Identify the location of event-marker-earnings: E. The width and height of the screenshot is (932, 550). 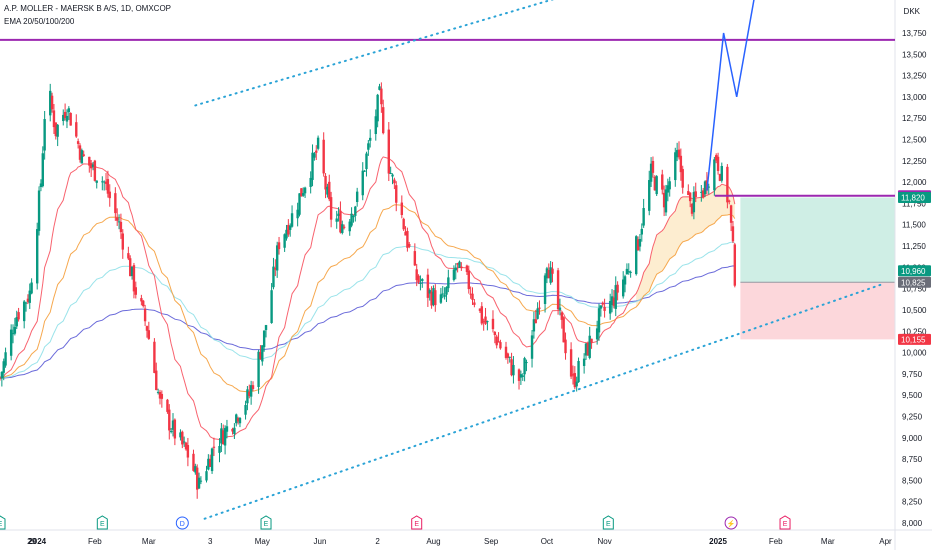
(266, 522).